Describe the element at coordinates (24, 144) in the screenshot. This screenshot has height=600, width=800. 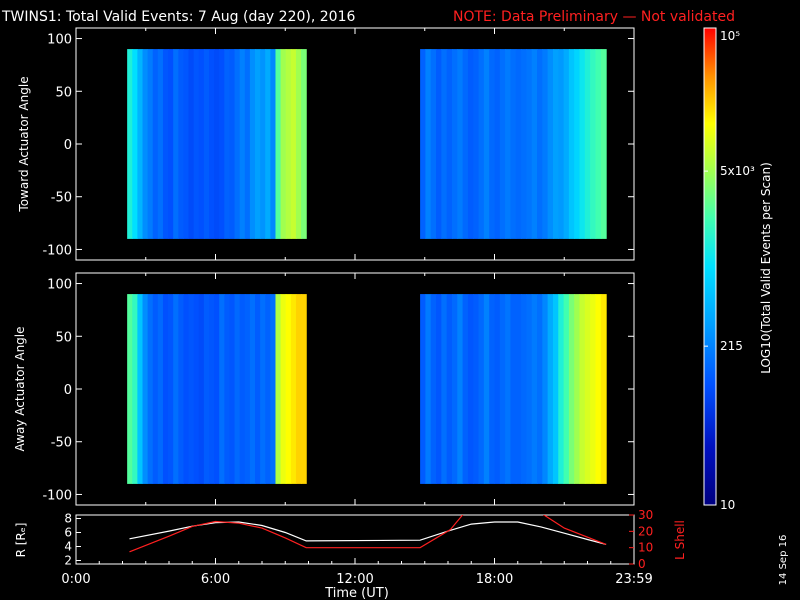
I see `toward-y-label: Toward Actuator Angle` at that location.